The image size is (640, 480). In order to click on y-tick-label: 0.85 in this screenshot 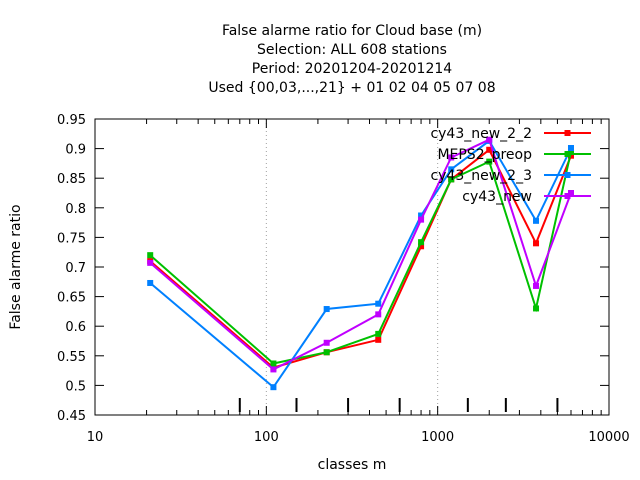, I will do `click(71, 179)`.